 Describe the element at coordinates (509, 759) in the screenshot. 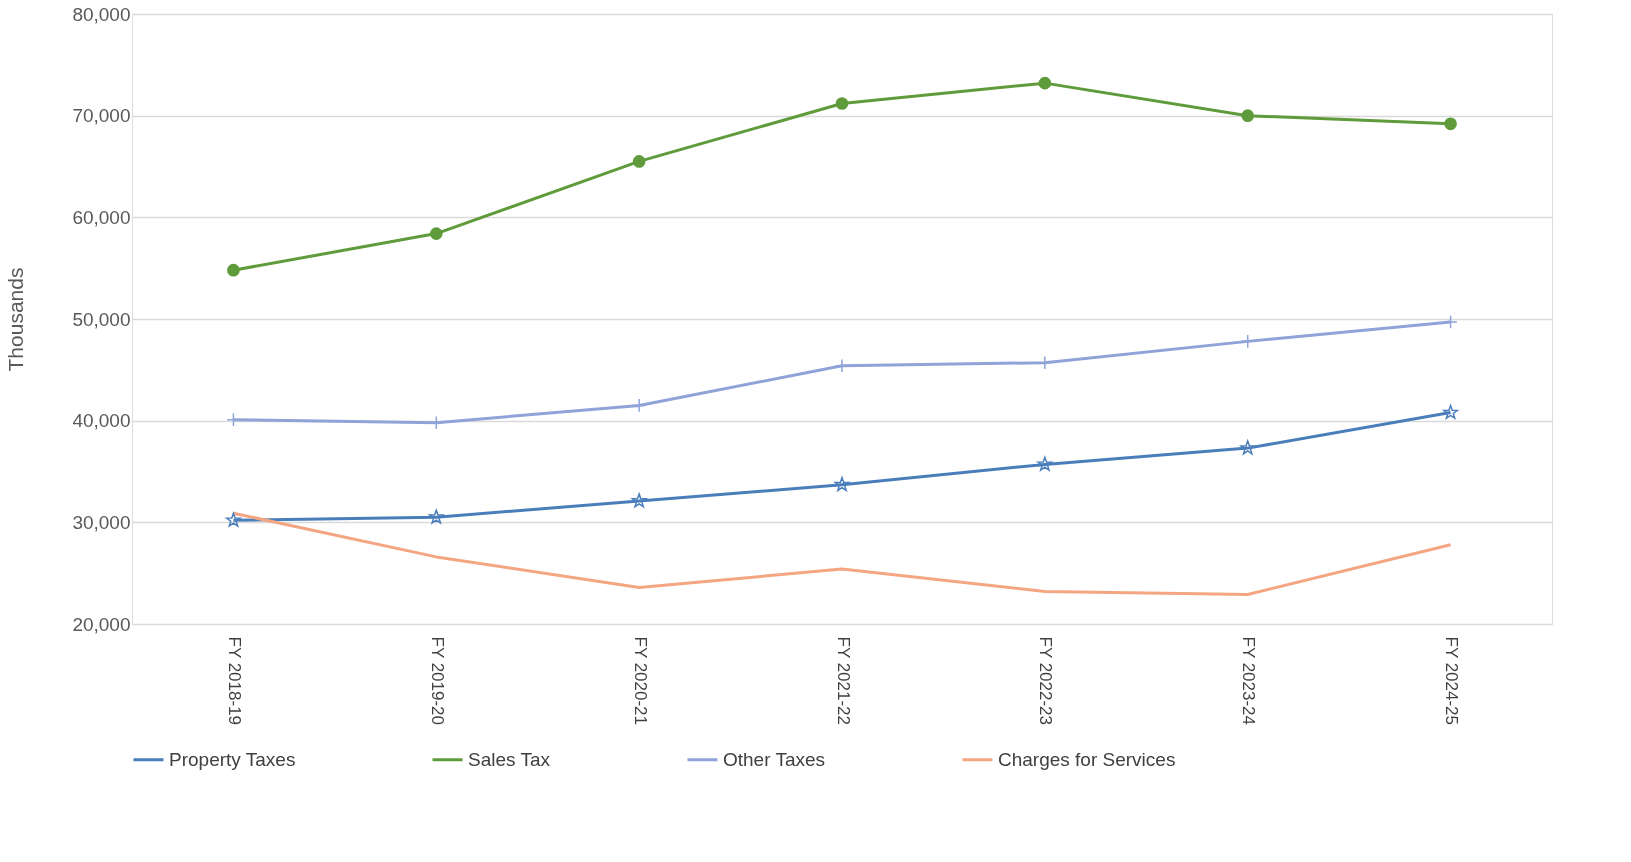

I see `legend-label: Sales Tax` at that location.